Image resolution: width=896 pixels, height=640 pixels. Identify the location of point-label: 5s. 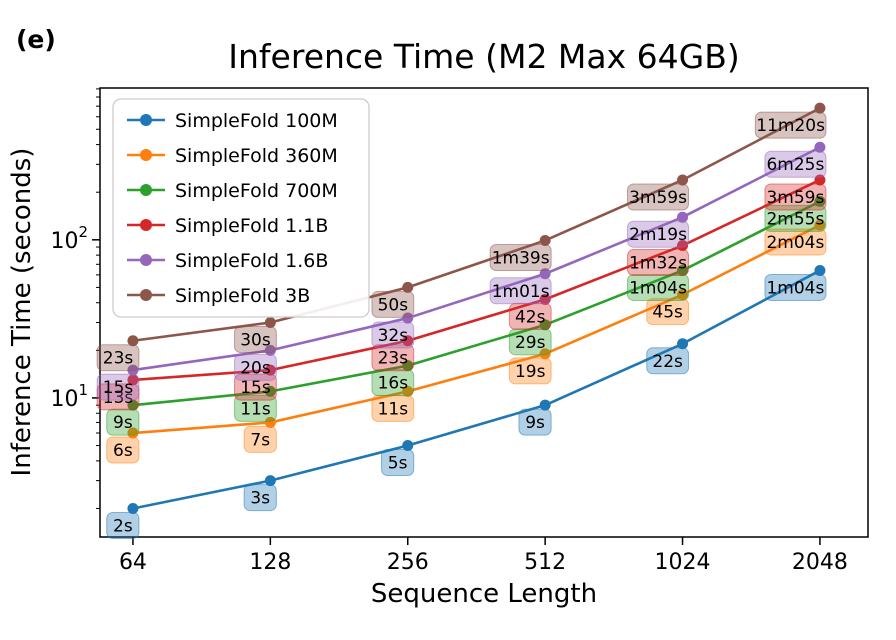
(398, 463).